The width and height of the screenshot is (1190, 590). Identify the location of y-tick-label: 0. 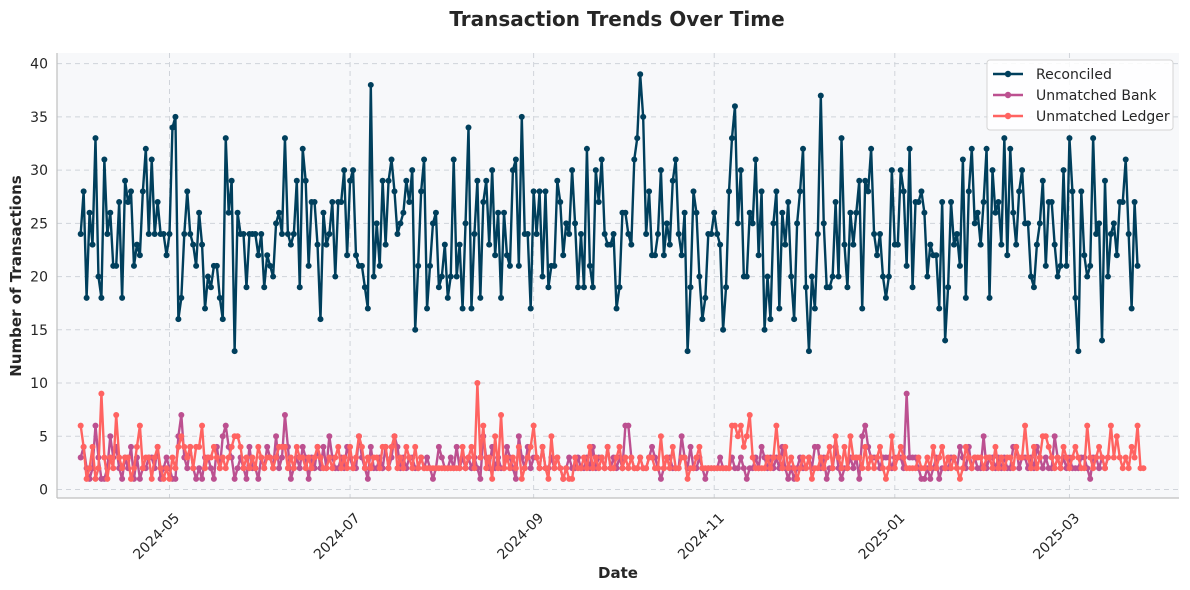
(43, 490).